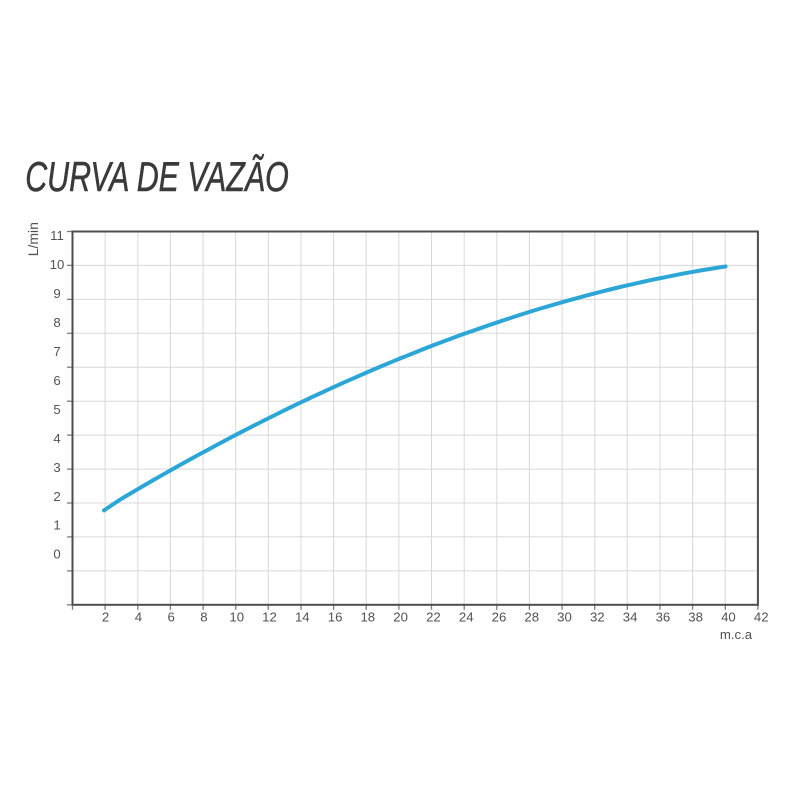 The height and width of the screenshot is (800, 800). I want to click on svg-text: 28, so click(531, 616).